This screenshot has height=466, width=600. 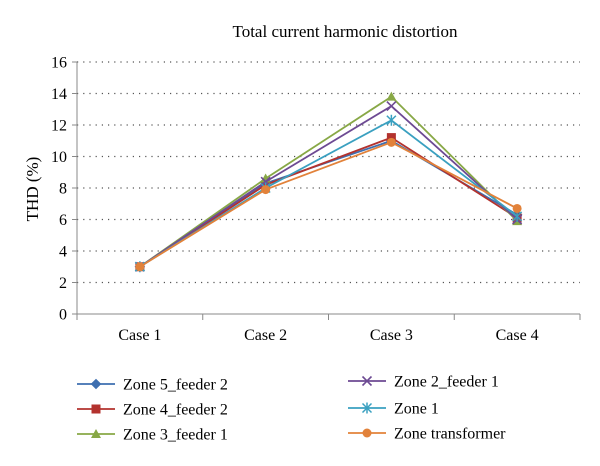 What do you see at coordinates (63, 283) in the screenshot?
I see `y-tick-label: 2` at bounding box center [63, 283].